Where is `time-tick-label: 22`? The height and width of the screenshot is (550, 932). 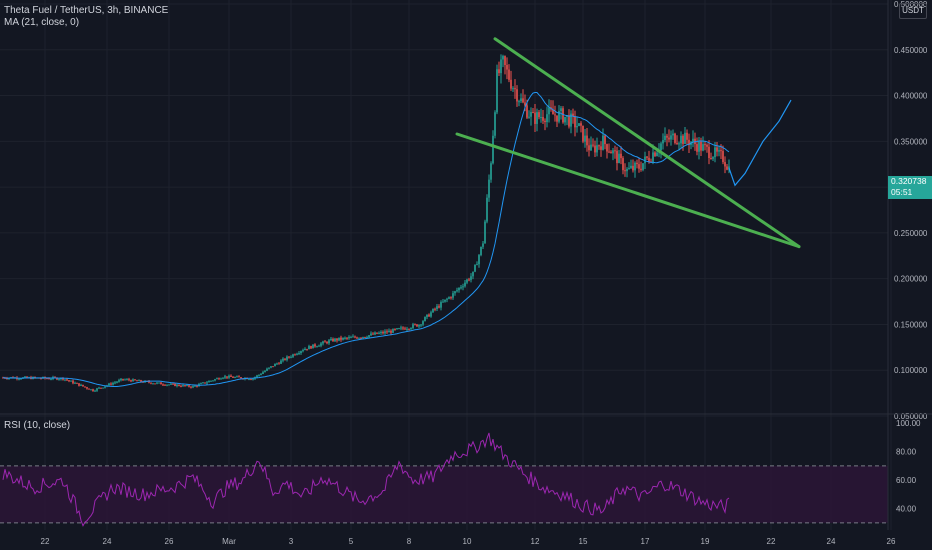 time-tick-label: 22 is located at coordinates (45, 541).